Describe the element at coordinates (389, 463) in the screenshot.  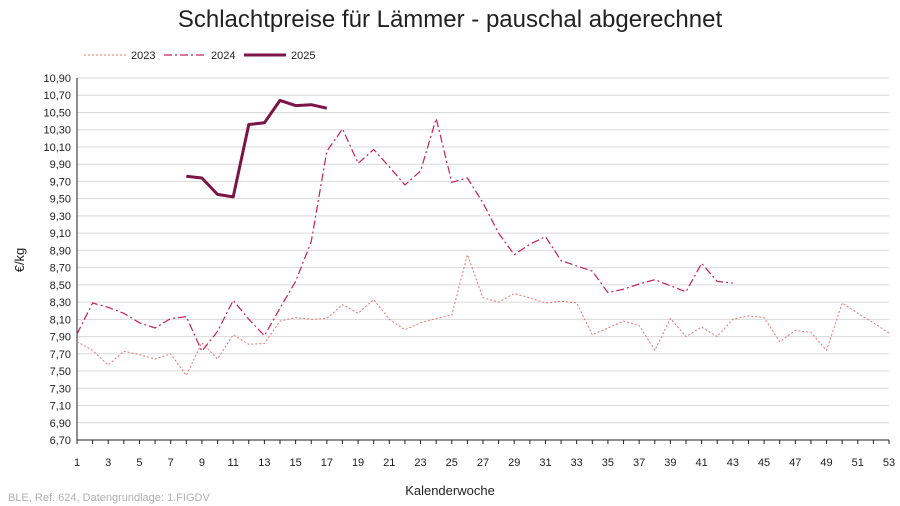
I see `x-tick-label: 21` at that location.